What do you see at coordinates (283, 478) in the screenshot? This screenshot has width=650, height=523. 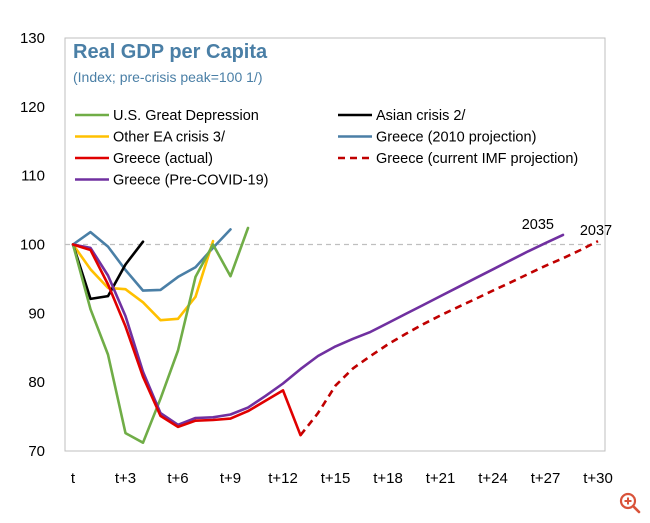 I see `x-tick-label: t+12` at bounding box center [283, 478].